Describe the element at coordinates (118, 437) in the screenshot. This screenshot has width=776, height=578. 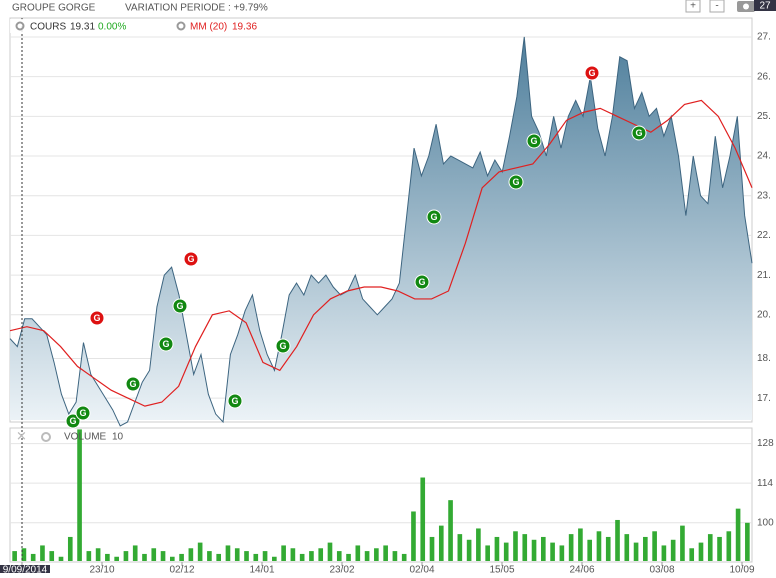
I see `legend-volume-value: 10` at that location.